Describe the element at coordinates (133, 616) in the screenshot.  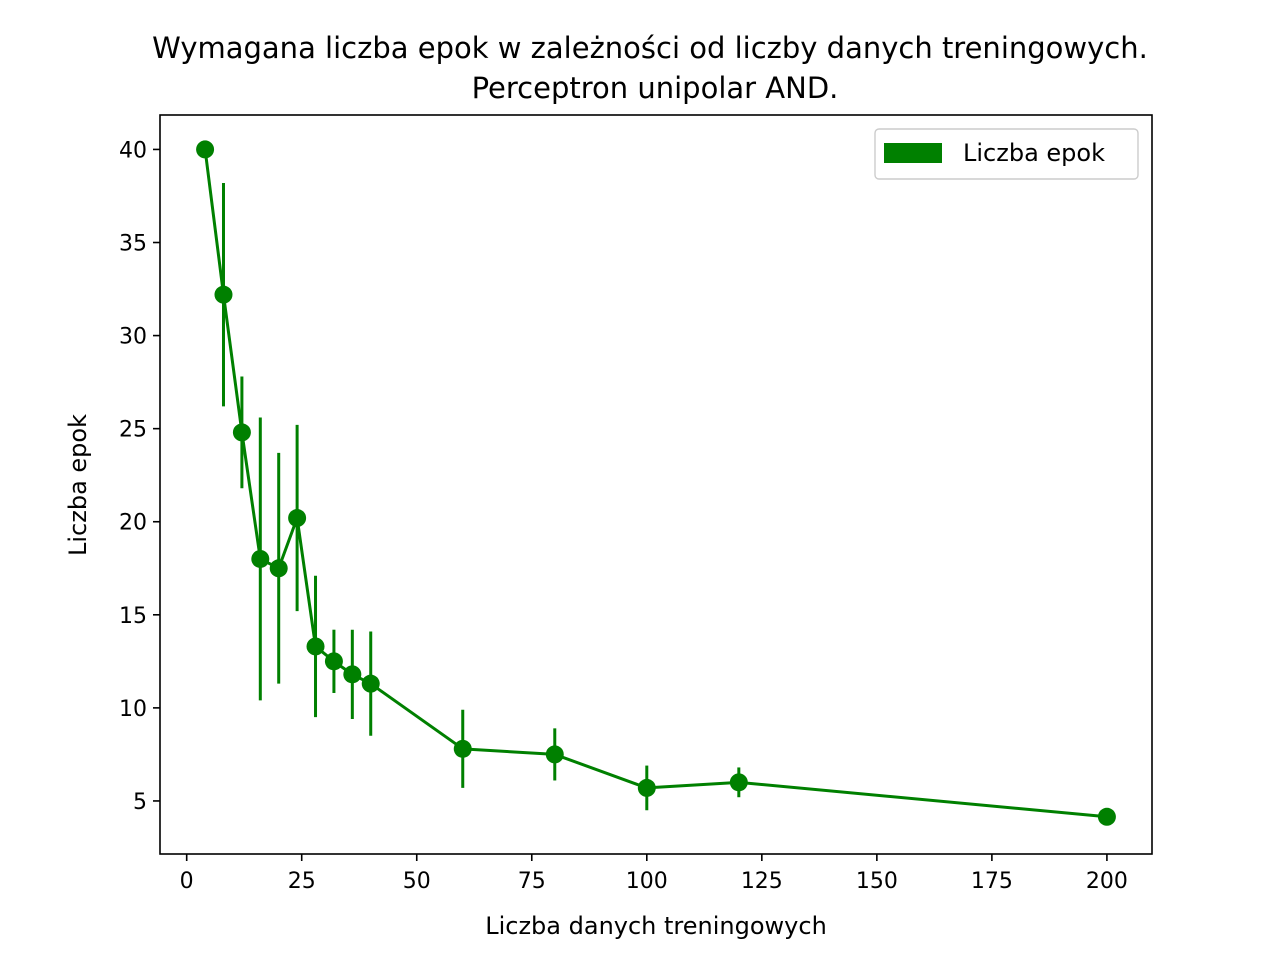
I see `y-tick-label: 15` at that location.